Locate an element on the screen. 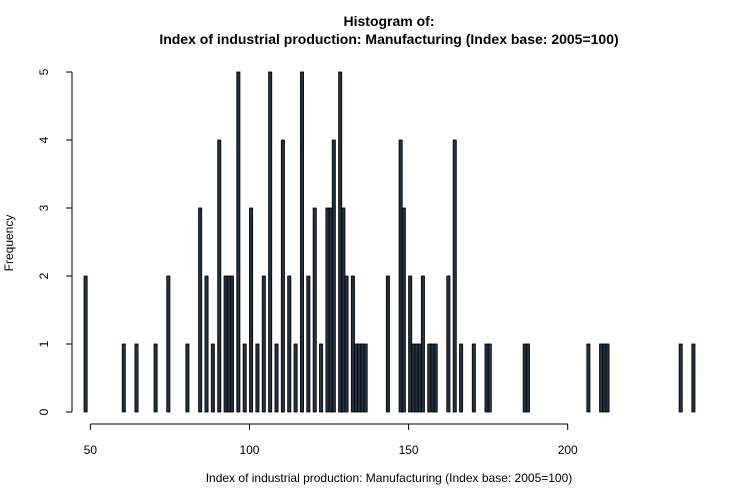  y-tick-label: 4 is located at coordinates (44, 139).